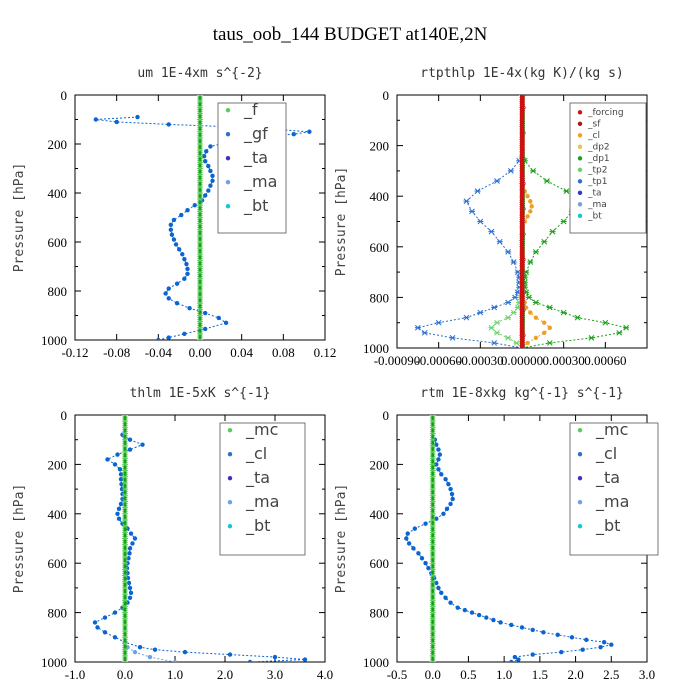 The image size is (700, 700). What do you see at coordinates (58, 514) in the screenshot?
I see `y-tick-label: 400` at bounding box center [58, 514].